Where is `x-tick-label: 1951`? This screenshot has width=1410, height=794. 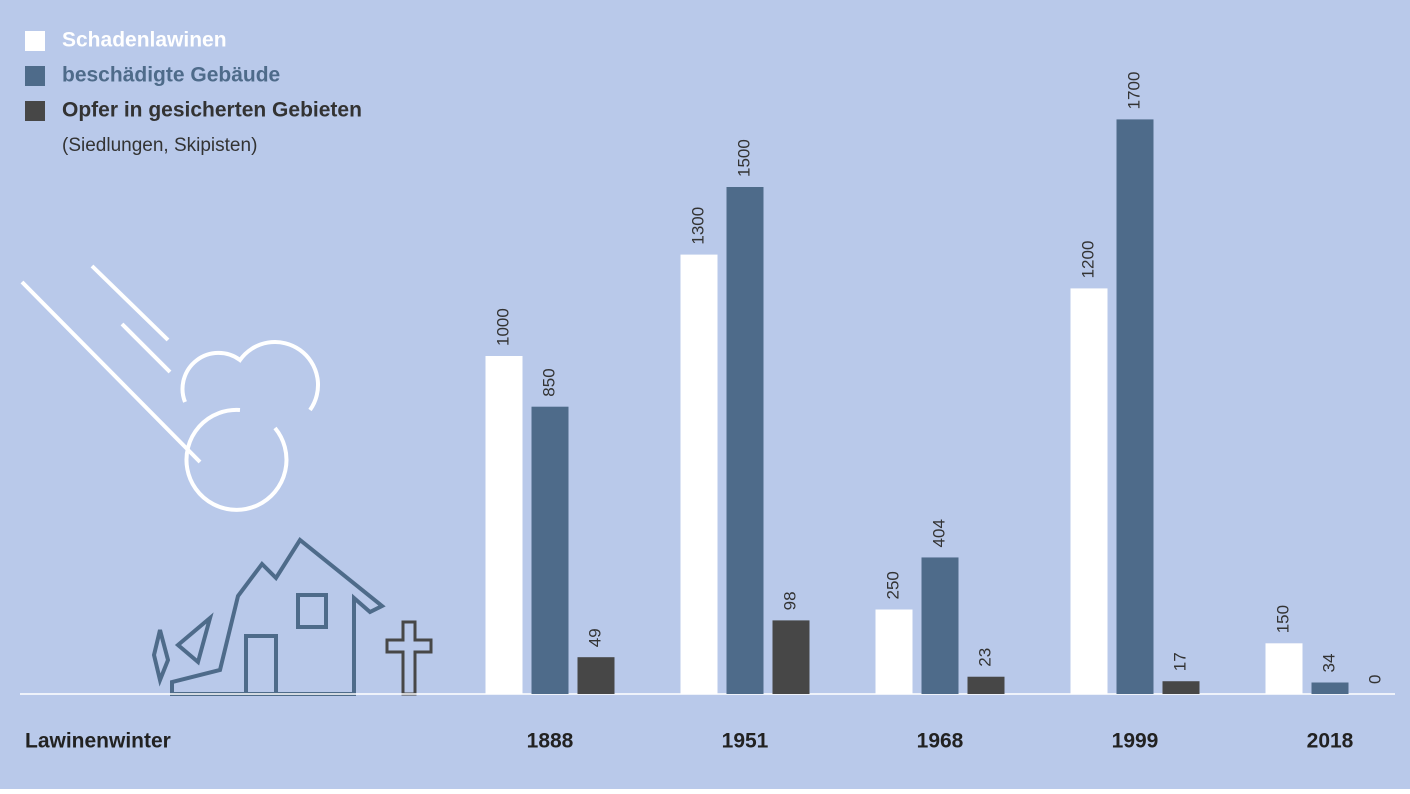
x-tick-label: 1951 is located at coordinates (745, 741).